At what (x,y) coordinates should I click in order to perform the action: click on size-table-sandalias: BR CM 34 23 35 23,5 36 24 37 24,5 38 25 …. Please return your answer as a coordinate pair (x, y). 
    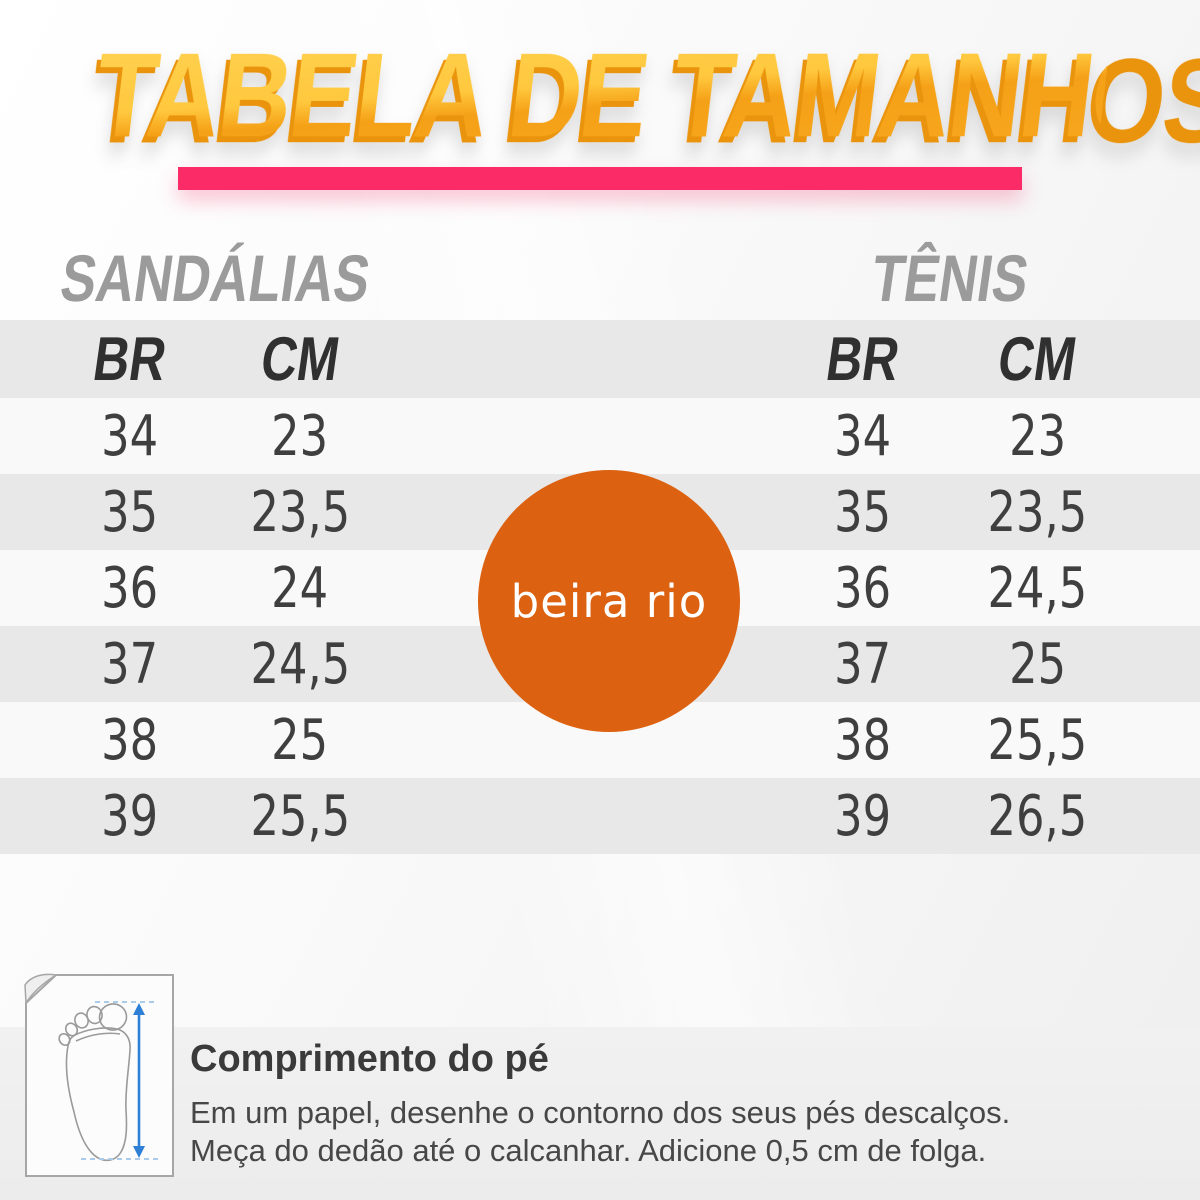
    Looking at the image, I should click on (215, 587).